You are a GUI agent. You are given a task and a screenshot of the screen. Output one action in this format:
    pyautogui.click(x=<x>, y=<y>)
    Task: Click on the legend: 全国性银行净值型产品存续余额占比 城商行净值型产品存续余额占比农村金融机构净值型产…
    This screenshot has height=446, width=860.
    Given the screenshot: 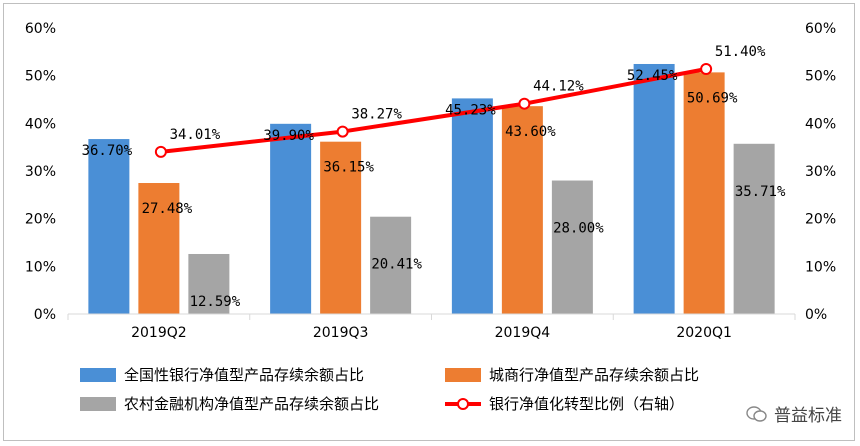 What is the action you would take?
    pyautogui.click(x=389, y=389)
    